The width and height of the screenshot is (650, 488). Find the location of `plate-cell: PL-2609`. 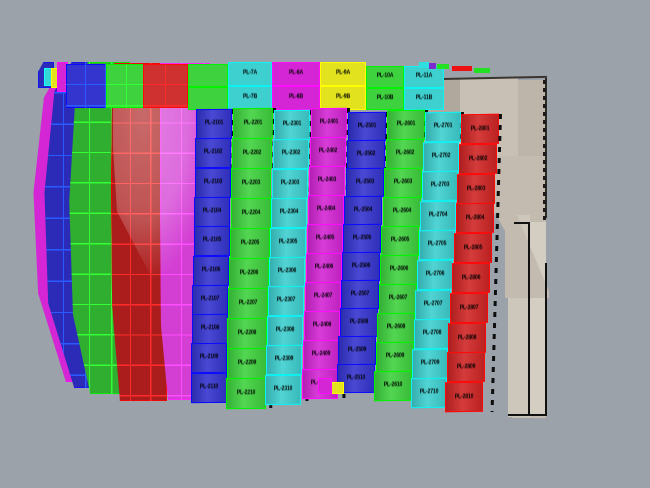

plate-cell: PL-2609 is located at coordinates (394, 356).